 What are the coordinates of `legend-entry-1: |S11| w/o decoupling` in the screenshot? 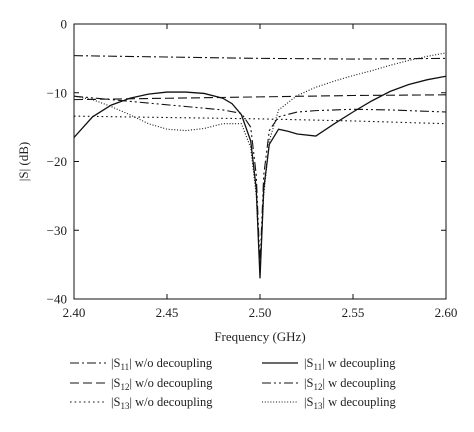 It's located at (162, 364).